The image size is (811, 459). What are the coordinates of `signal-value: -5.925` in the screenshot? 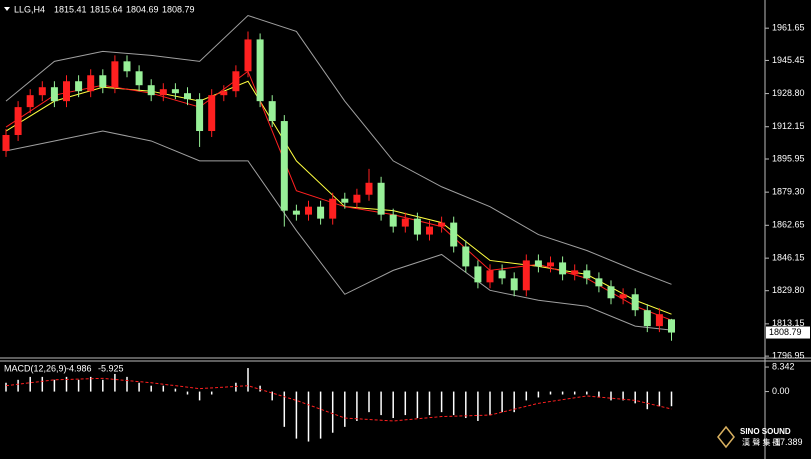 It's located at (111, 368).